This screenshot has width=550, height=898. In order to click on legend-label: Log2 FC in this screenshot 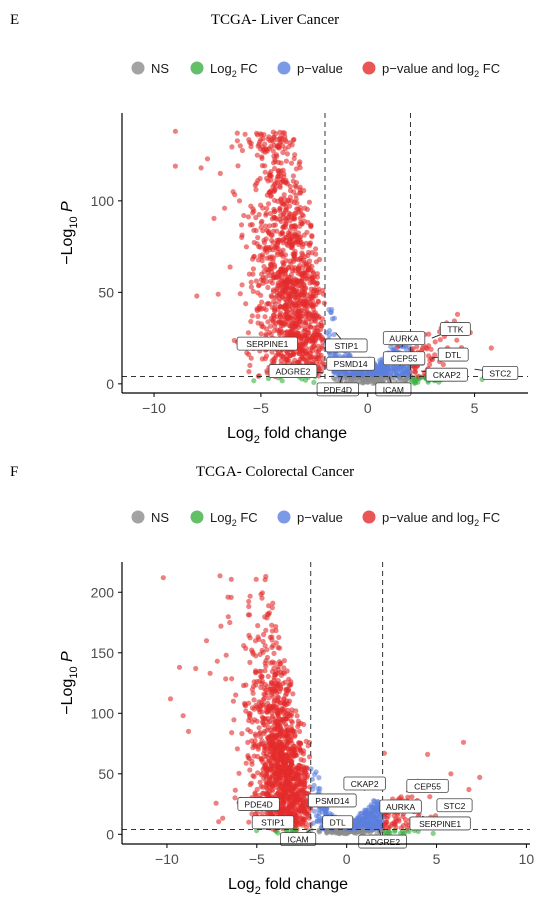, I will do `click(234, 519)`.